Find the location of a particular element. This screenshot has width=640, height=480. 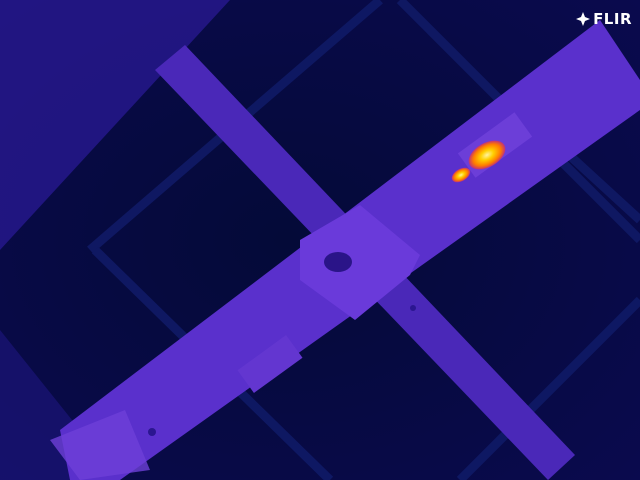

hub-hole is located at coordinates (338, 262).